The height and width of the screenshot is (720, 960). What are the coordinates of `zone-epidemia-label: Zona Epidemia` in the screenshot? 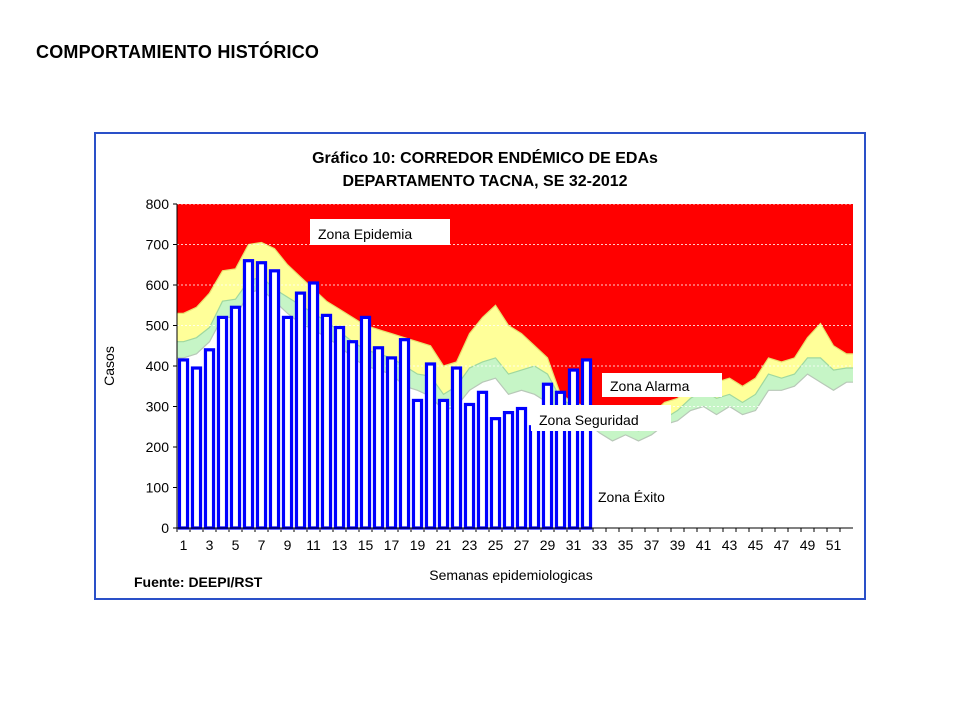 It's located at (380, 232).